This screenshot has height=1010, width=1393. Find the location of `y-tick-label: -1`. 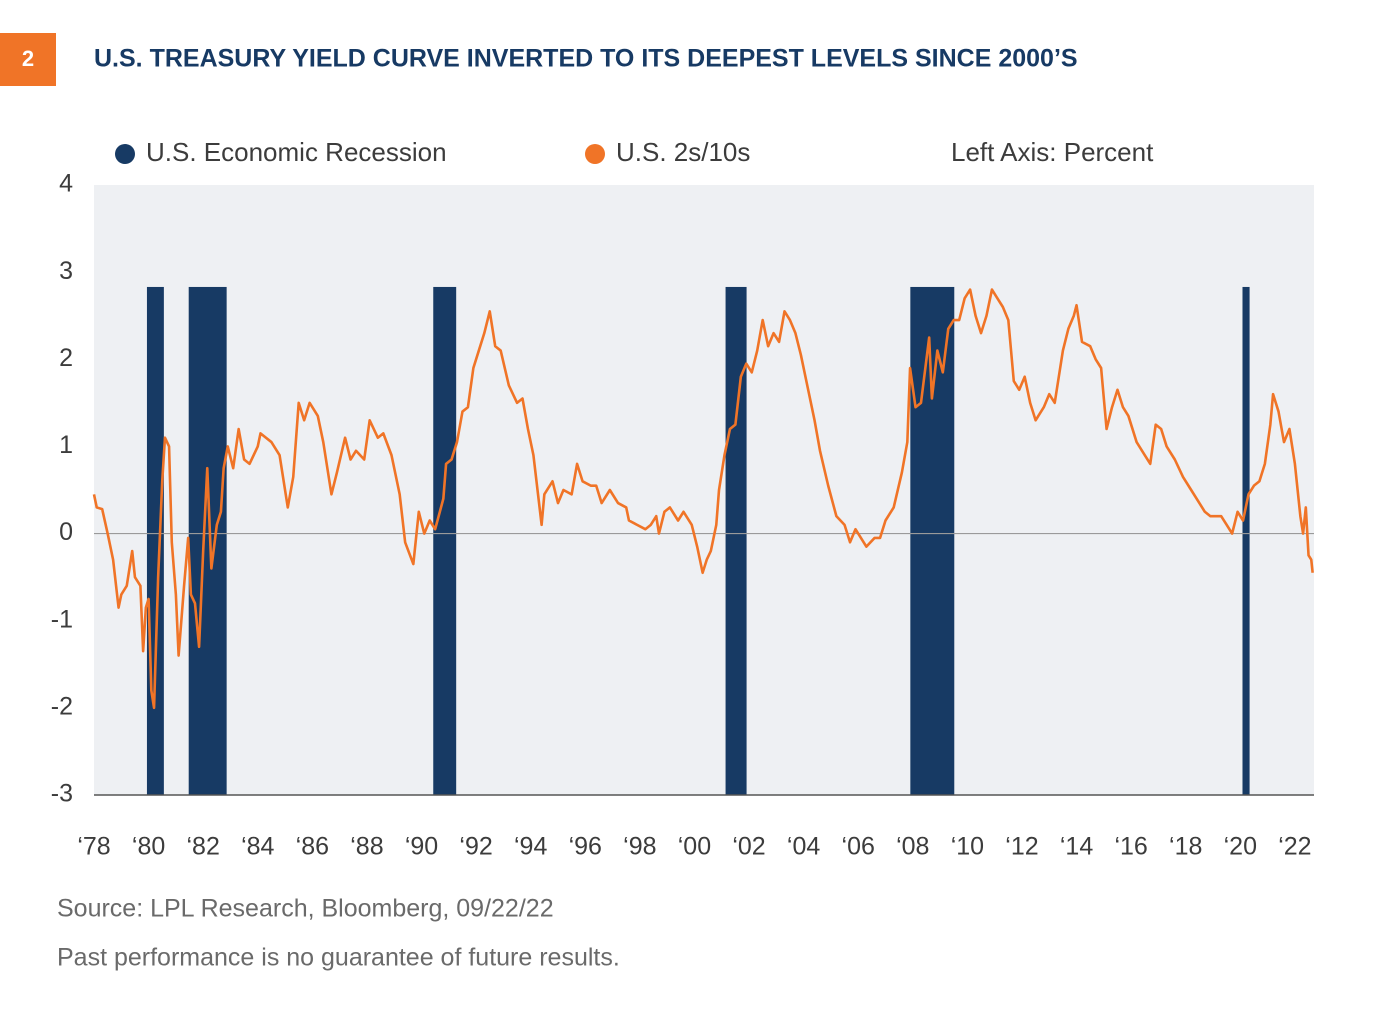

y-tick-label: -1 is located at coordinates (62, 619).